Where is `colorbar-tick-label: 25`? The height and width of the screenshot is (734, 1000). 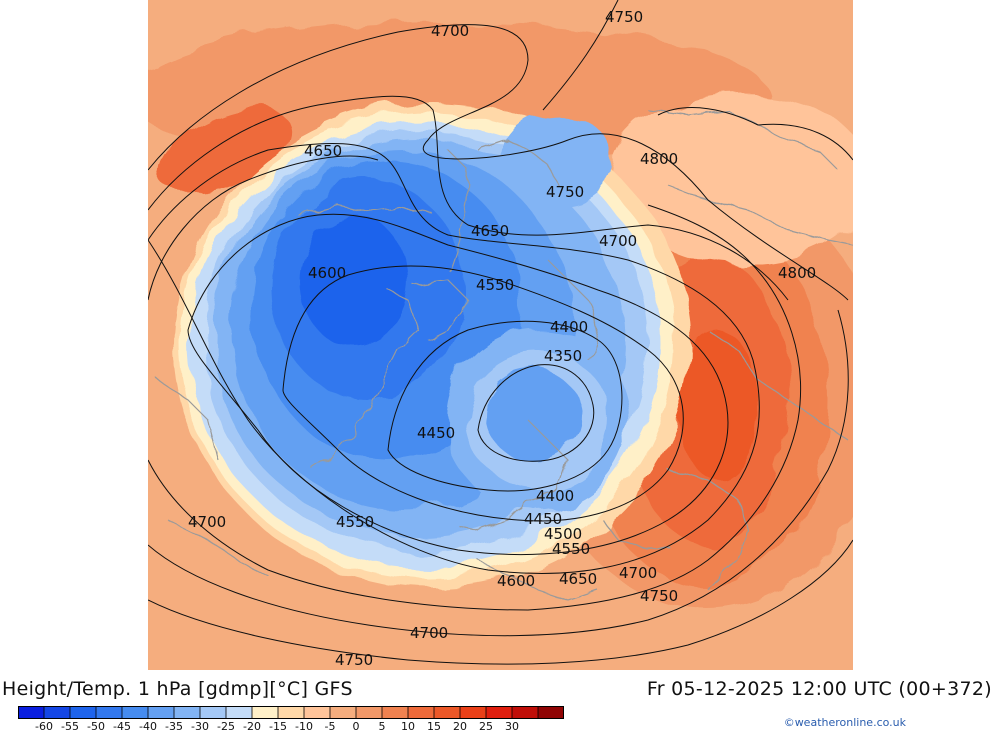
colorbar-tick-label: 25 is located at coordinates (486, 726).